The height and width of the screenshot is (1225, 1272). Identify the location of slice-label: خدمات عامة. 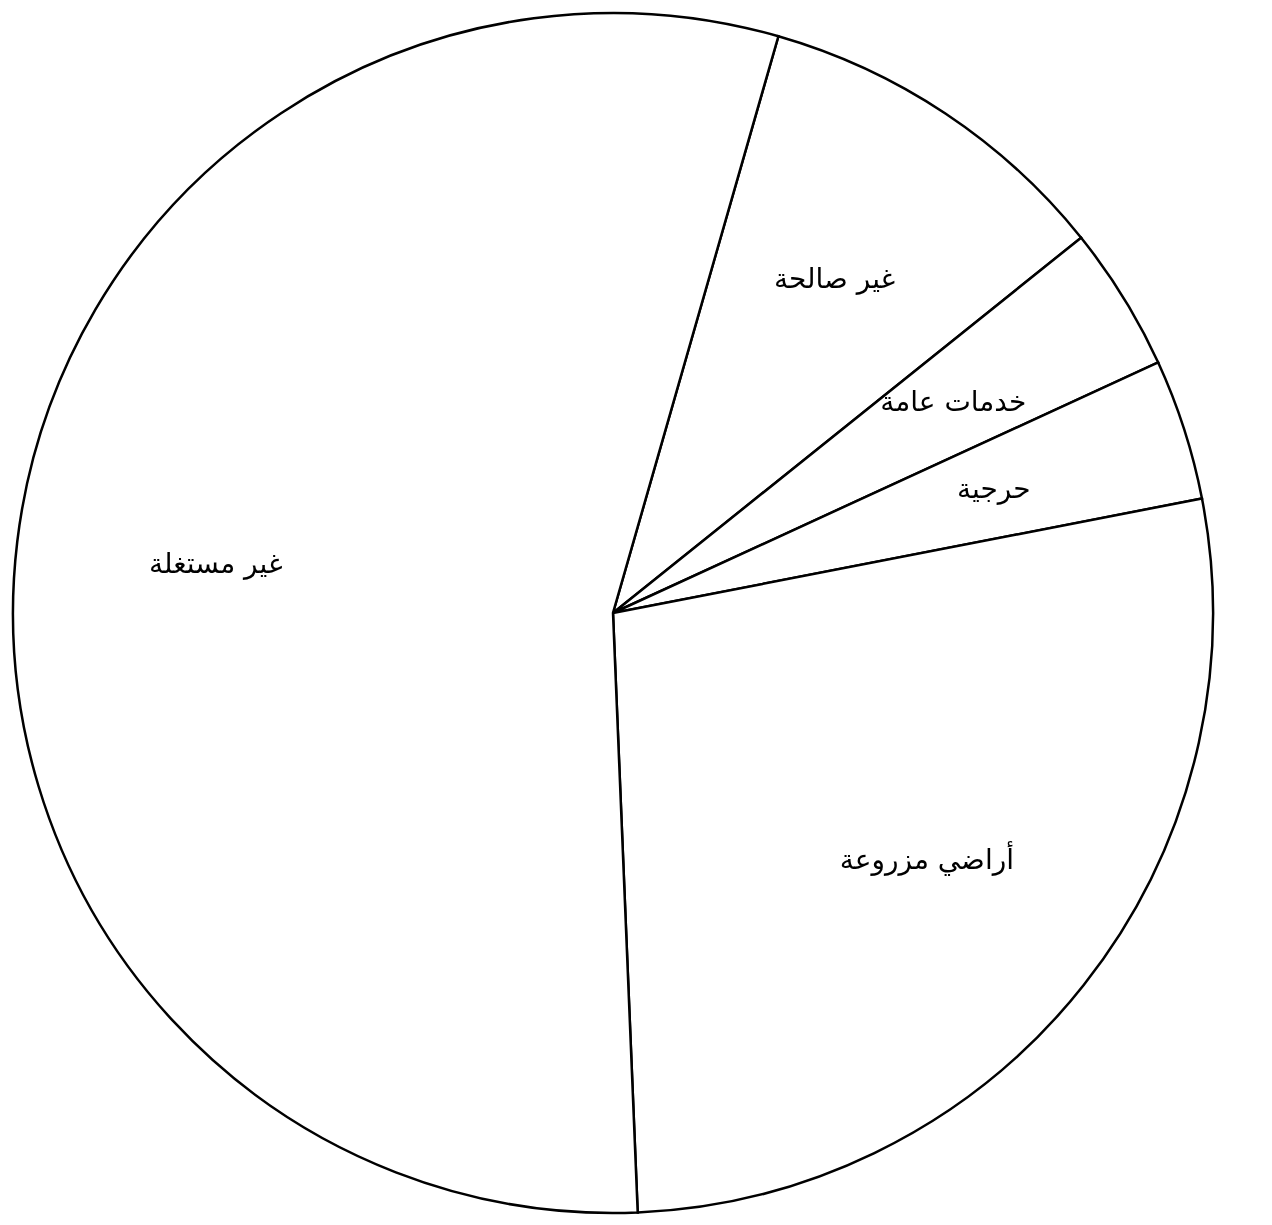
(953, 401).